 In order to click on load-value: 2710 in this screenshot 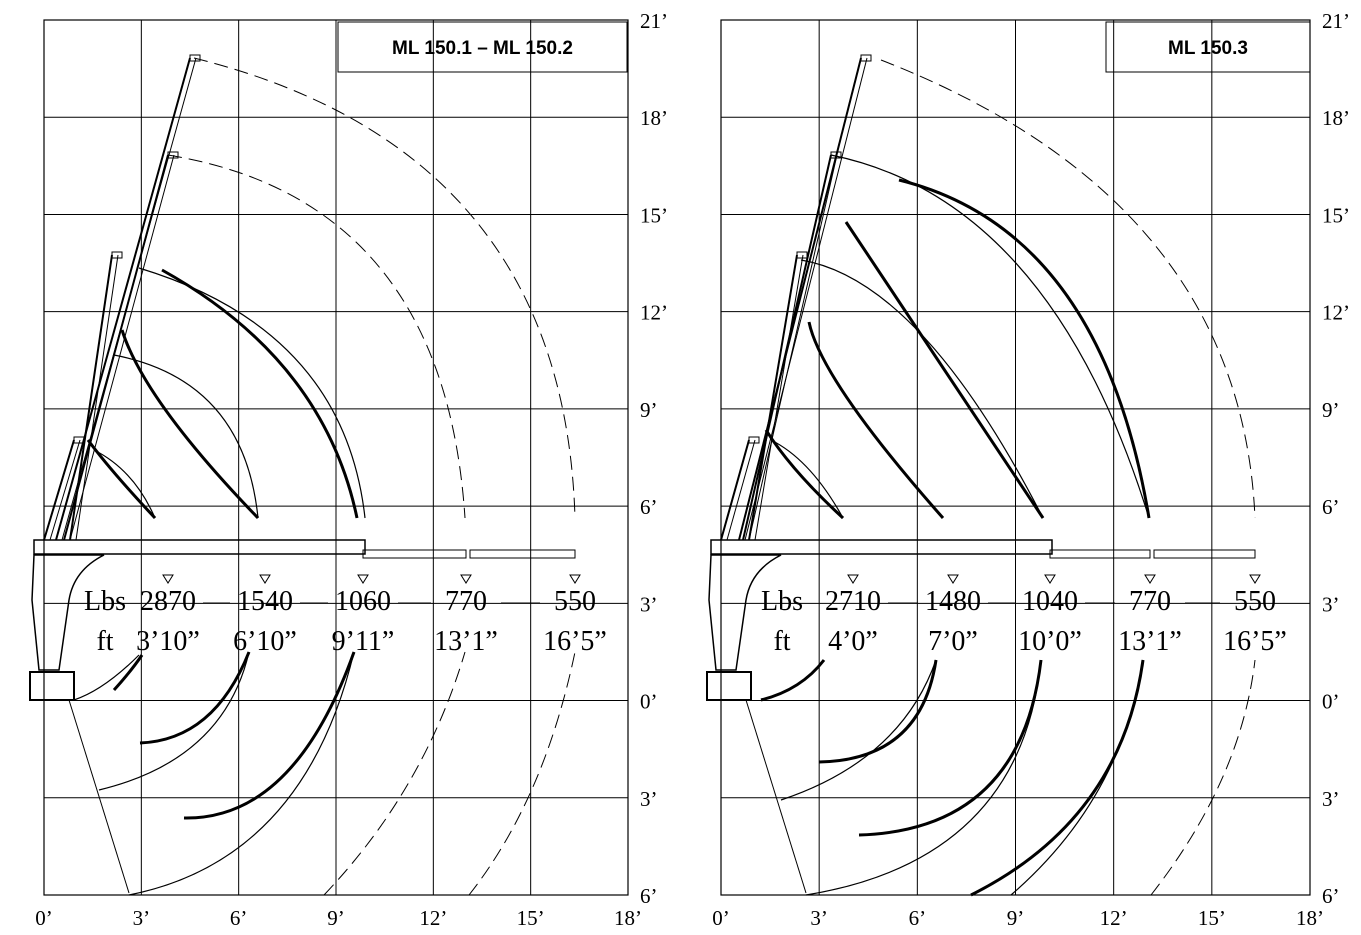, I will do `click(853, 601)`.